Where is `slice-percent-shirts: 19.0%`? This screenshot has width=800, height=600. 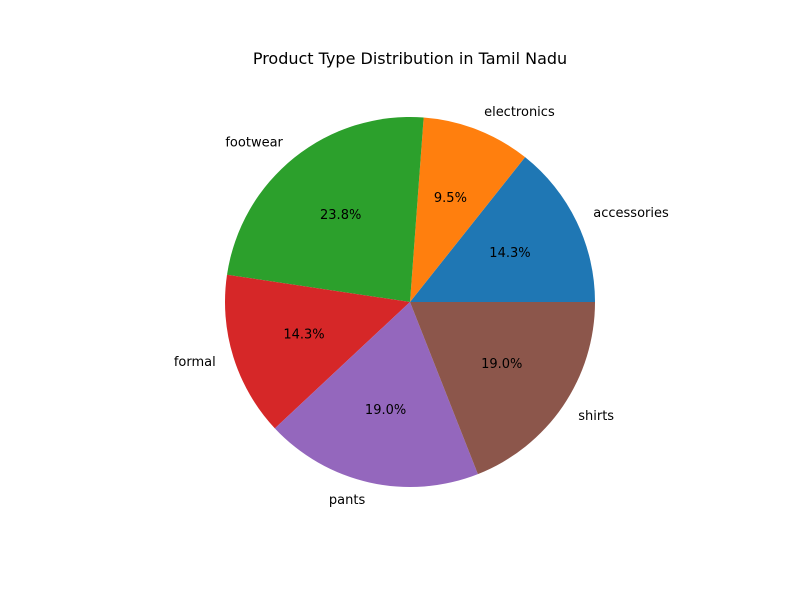 slice-percent-shirts: 19.0% is located at coordinates (501, 364).